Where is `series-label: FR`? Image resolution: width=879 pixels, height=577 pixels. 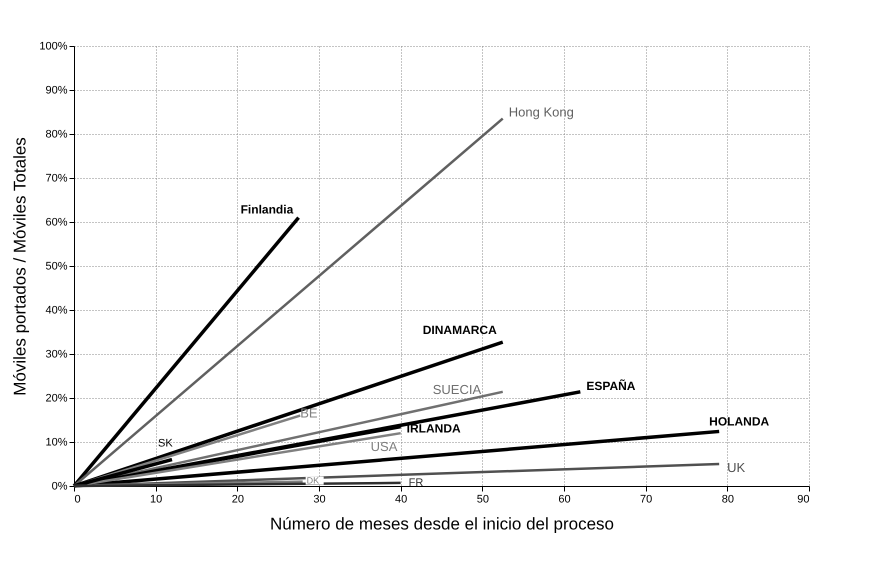 series-label: FR is located at coordinates (416, 482).